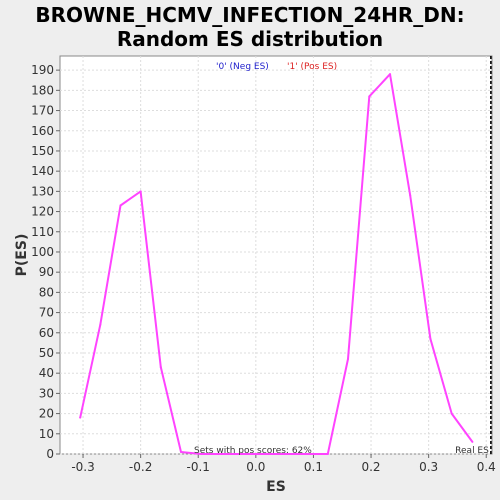 This screenshot has width=500, height=500. I want to click on x-tick-label: 0.3, so click(428, 467).